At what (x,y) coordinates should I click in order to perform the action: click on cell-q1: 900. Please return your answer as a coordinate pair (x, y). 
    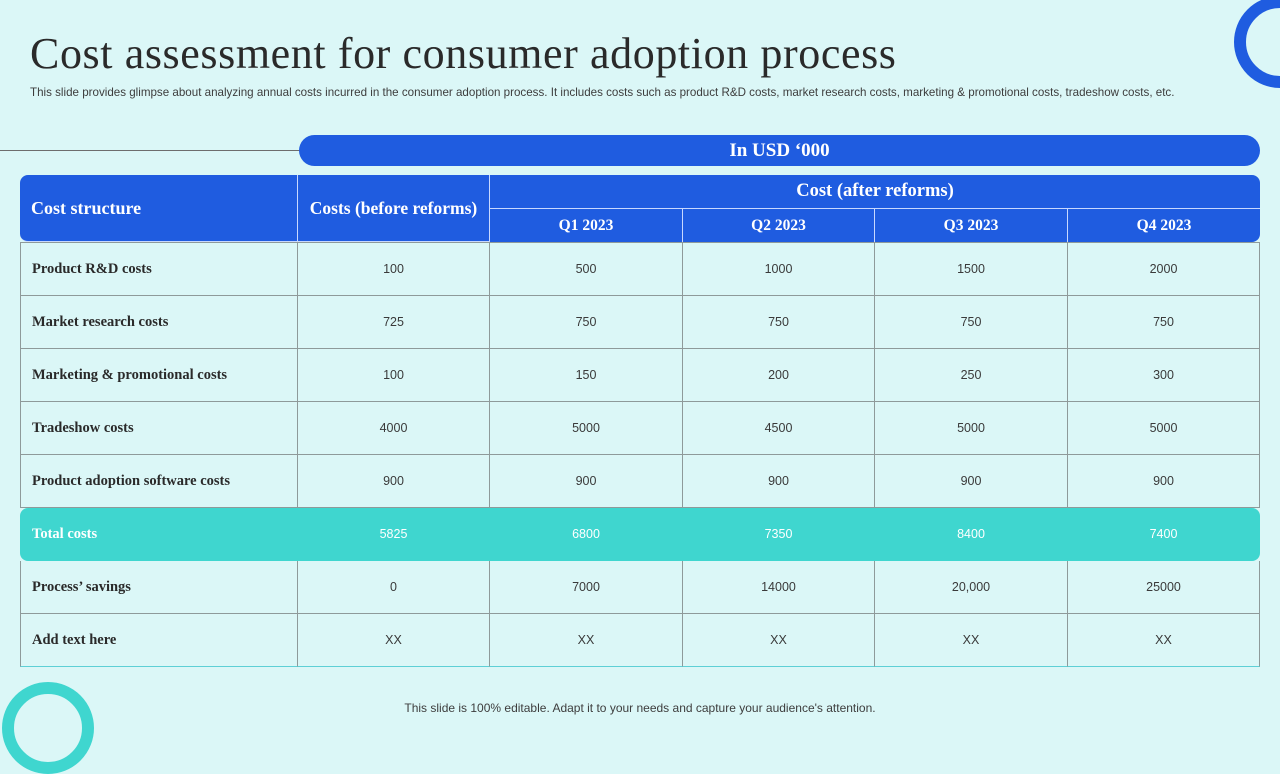
    Looking at the image, I should click on (586, 481).